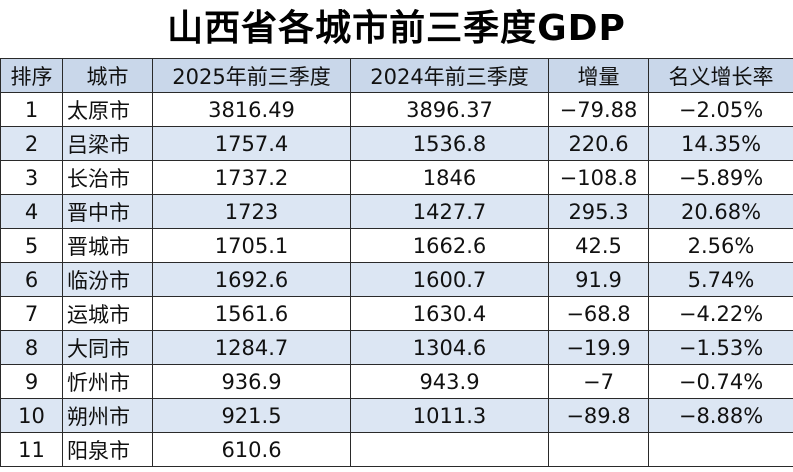 Image resolution: width=793 pixels, height=472 pixels. What do you see at coordinates (251, 313) in the screenshot?
I see `table-cell: 1561.6` at bounding box center [251, 313].